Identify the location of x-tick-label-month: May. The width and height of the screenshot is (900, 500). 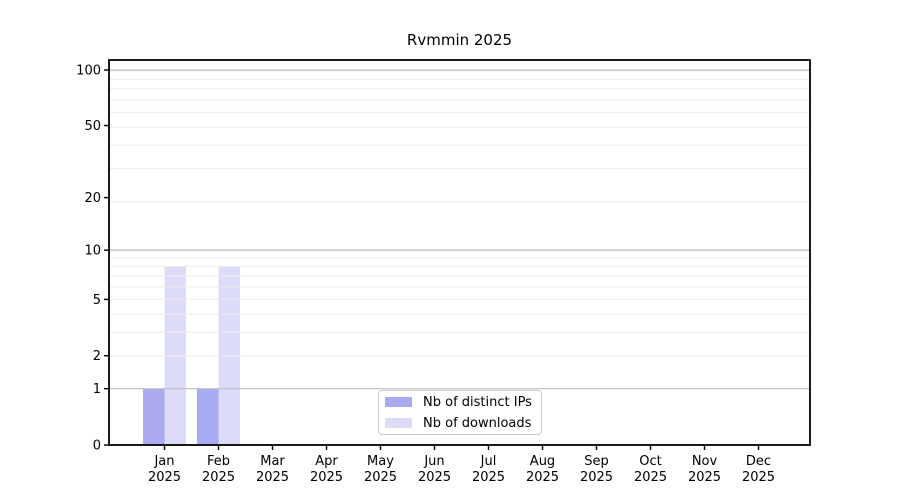
(380, 461).